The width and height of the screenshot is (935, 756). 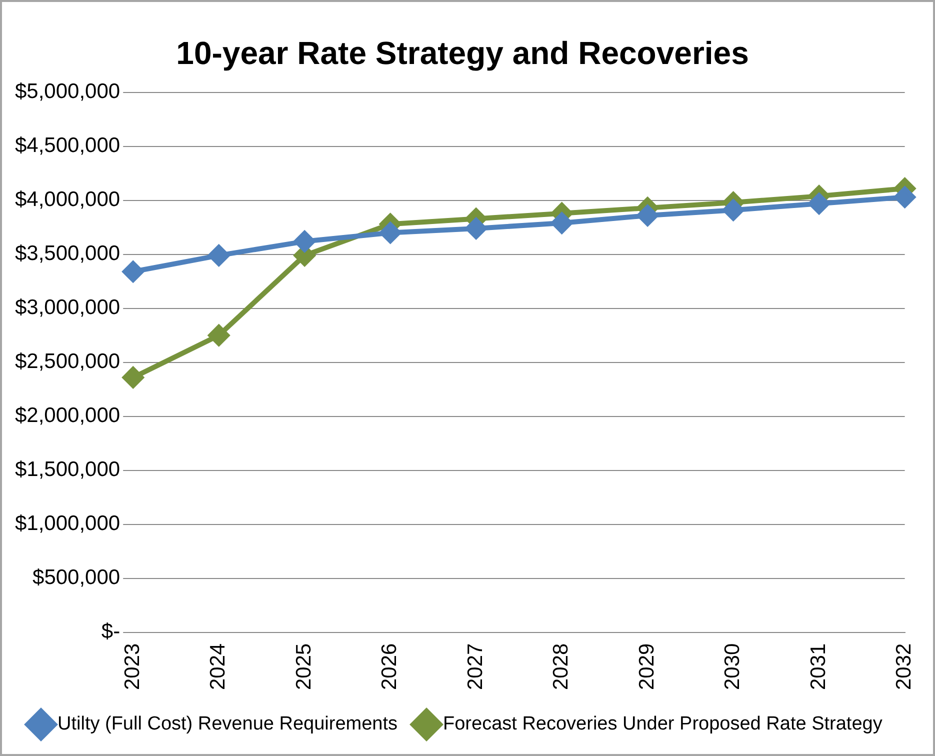 I want to click on x-tick-label: 2026, so click(x=390, y=666).